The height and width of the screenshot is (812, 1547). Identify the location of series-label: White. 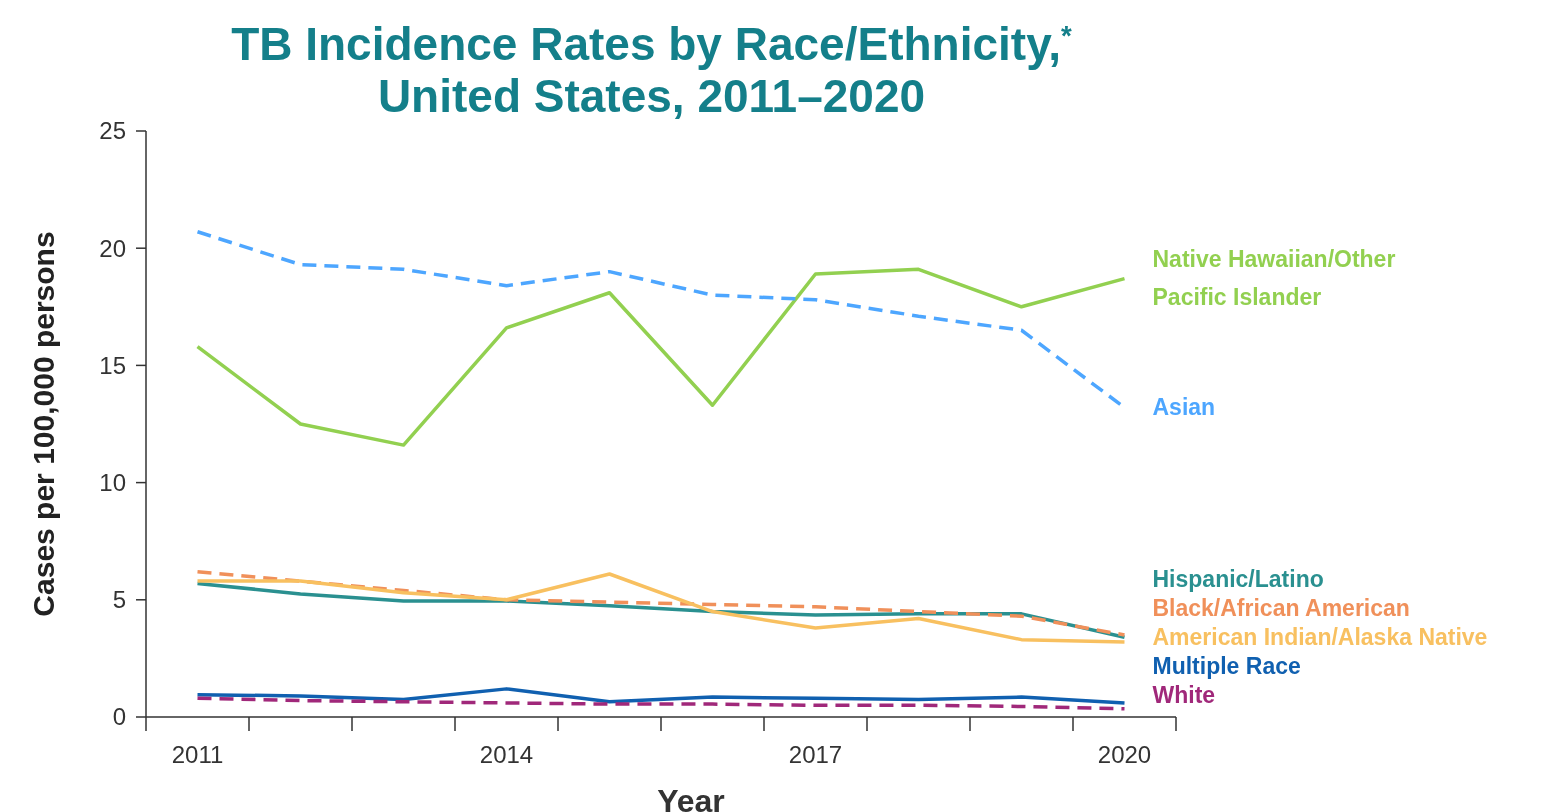
(1184, 695).